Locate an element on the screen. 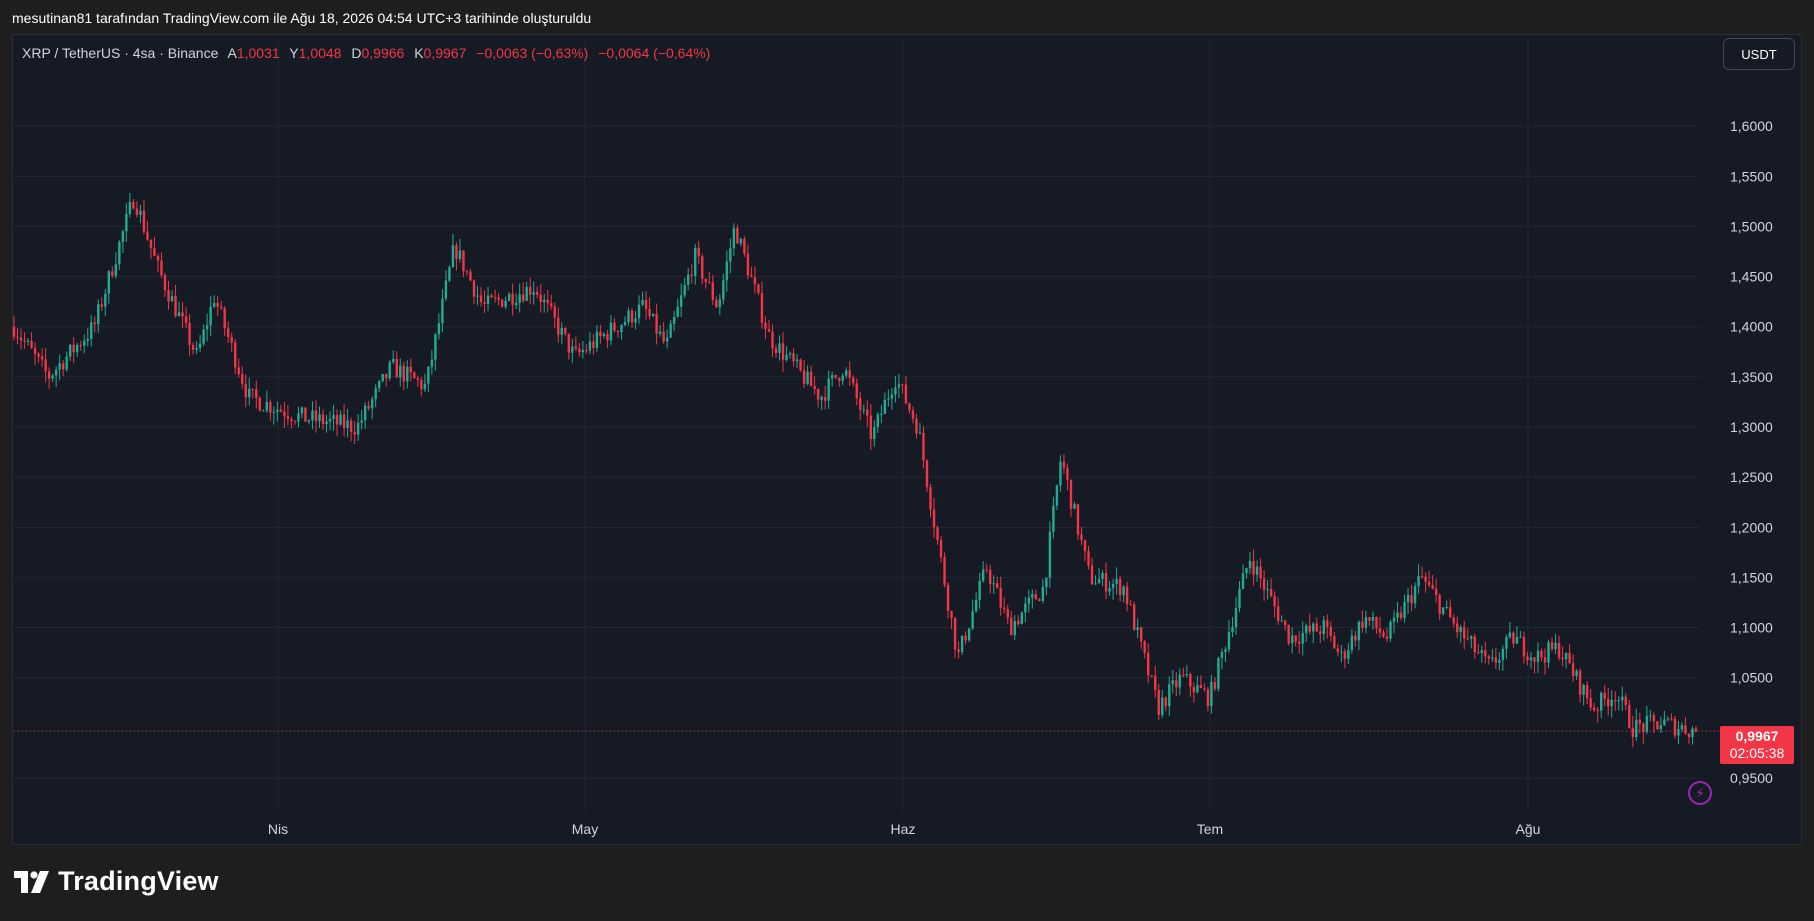 This screenshot has height=921, width=1814. currency-button: USDT is located at coordinates (1759, 54).